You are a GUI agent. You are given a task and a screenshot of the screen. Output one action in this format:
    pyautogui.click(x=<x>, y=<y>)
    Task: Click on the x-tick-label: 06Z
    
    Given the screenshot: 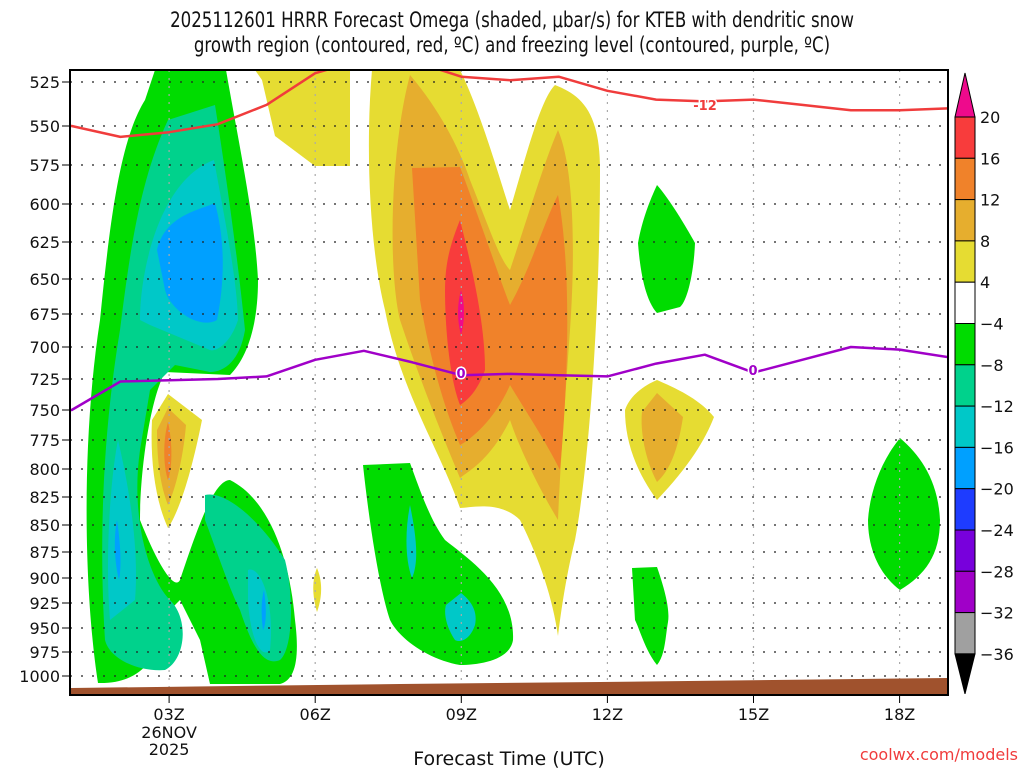 What is the action you would take?
    pyautogui.click(x=315, y=714)
    